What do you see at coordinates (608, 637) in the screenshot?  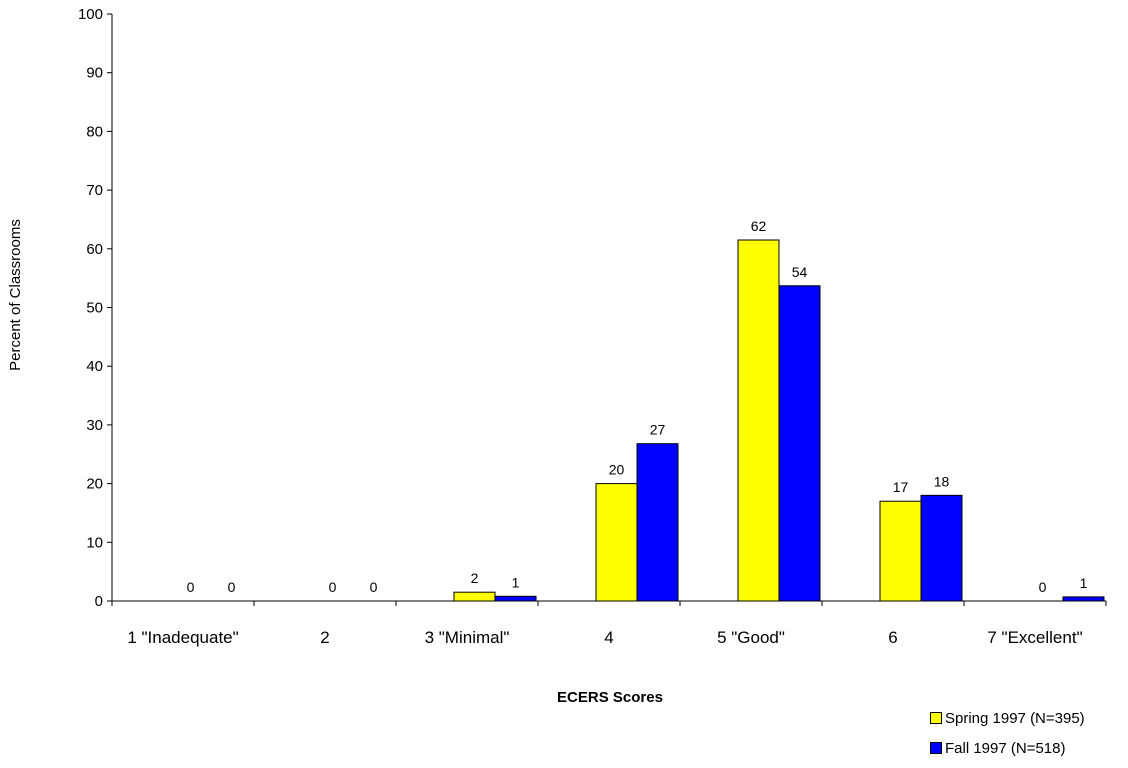 I see `category-label: 4` at bounding box center [608, 637].